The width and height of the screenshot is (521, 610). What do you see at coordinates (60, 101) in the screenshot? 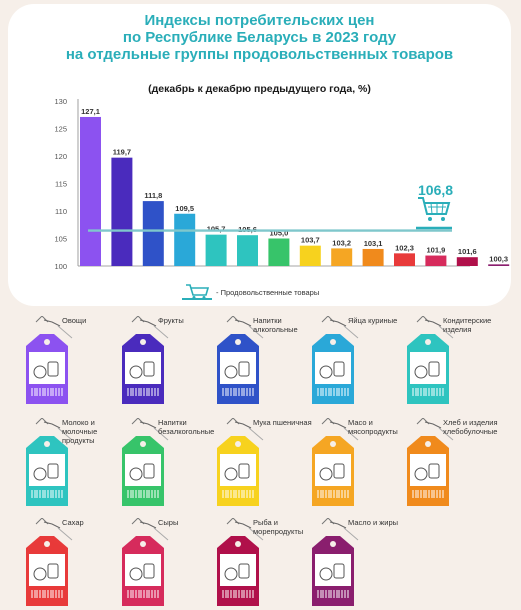
I see `y-tick-label: 130` at bounding box center [60, 101].